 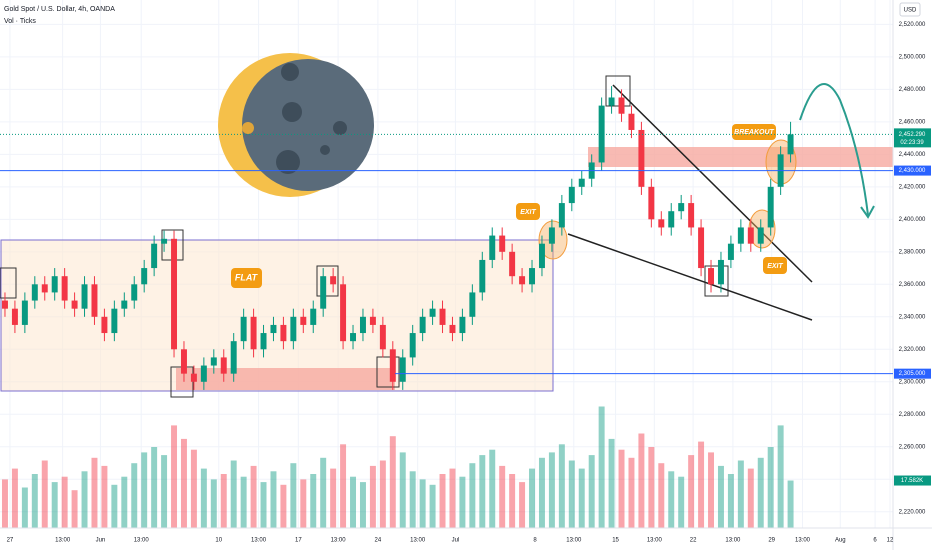 I want to click on volume-label: 17.582K, so click(x=912, y=481).